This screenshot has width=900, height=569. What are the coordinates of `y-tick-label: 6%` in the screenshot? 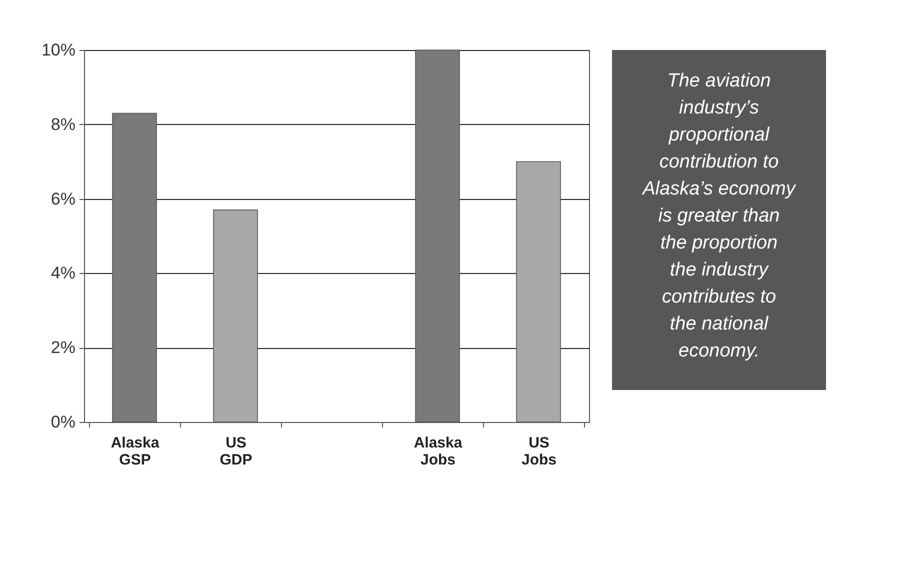 It's located at (63, 198).